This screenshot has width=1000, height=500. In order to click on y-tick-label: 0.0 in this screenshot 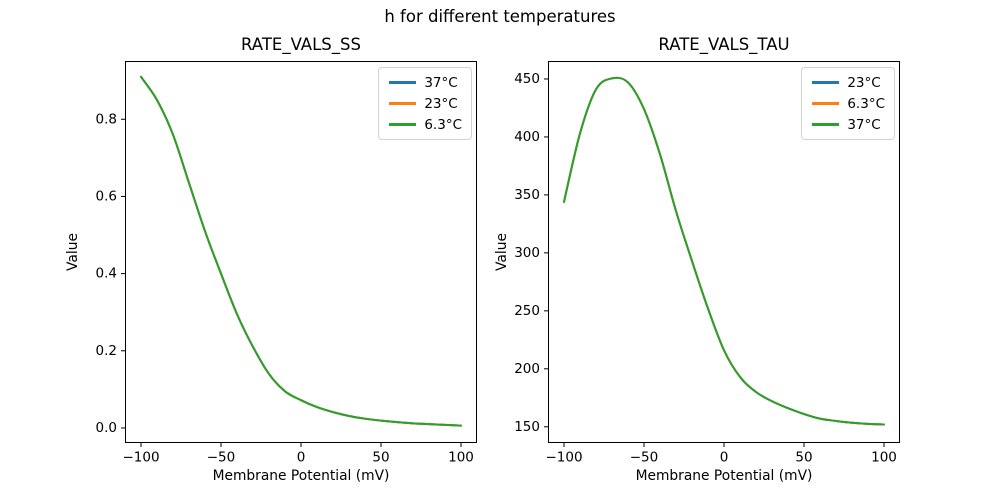, I will do `click(106, 428)`.